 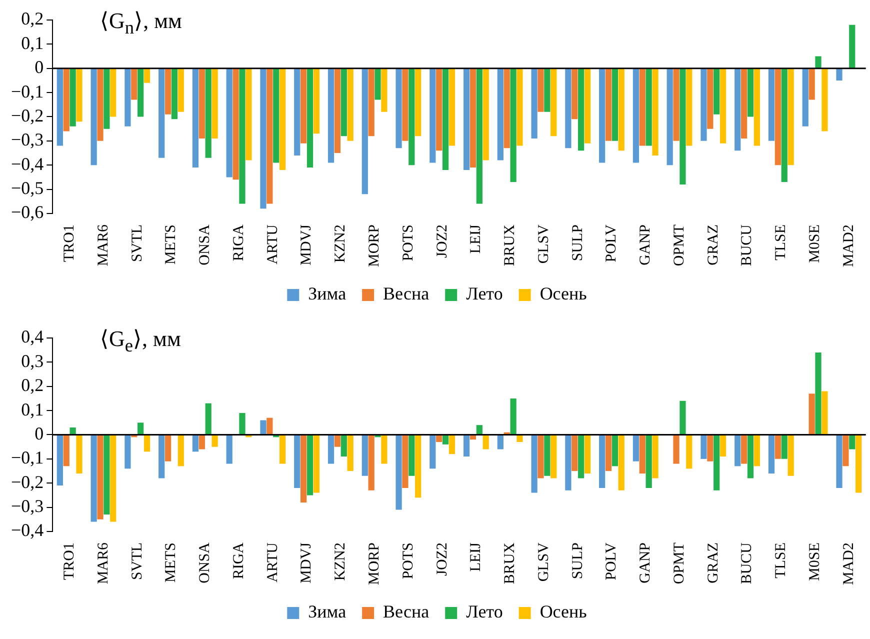 What do you see at coordinates (563, 612) in the screenshot?
I see `legend-label: Осень` at bounding box center [563, 612].